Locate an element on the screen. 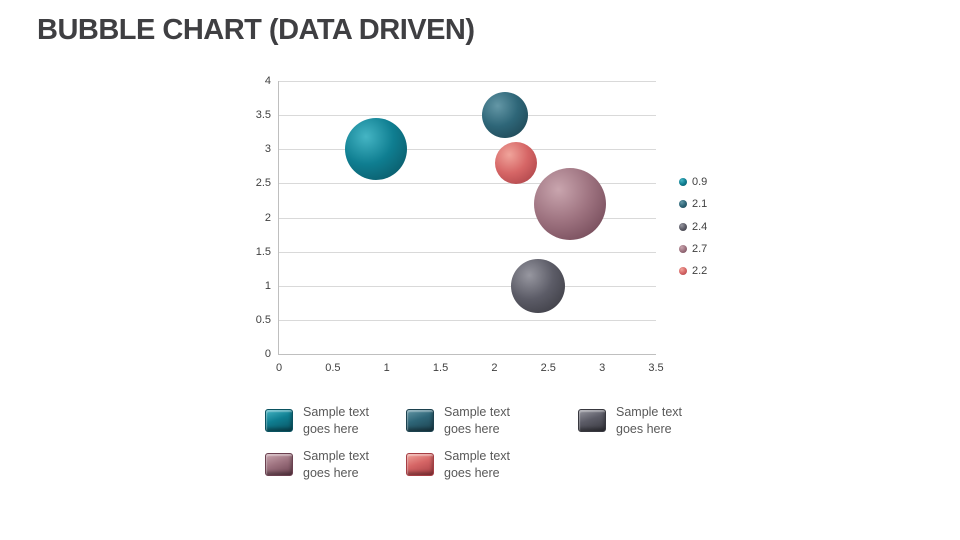 The image size is (960, 540). y-axis-tick-label: 3 is located at coordinates (267, 149).